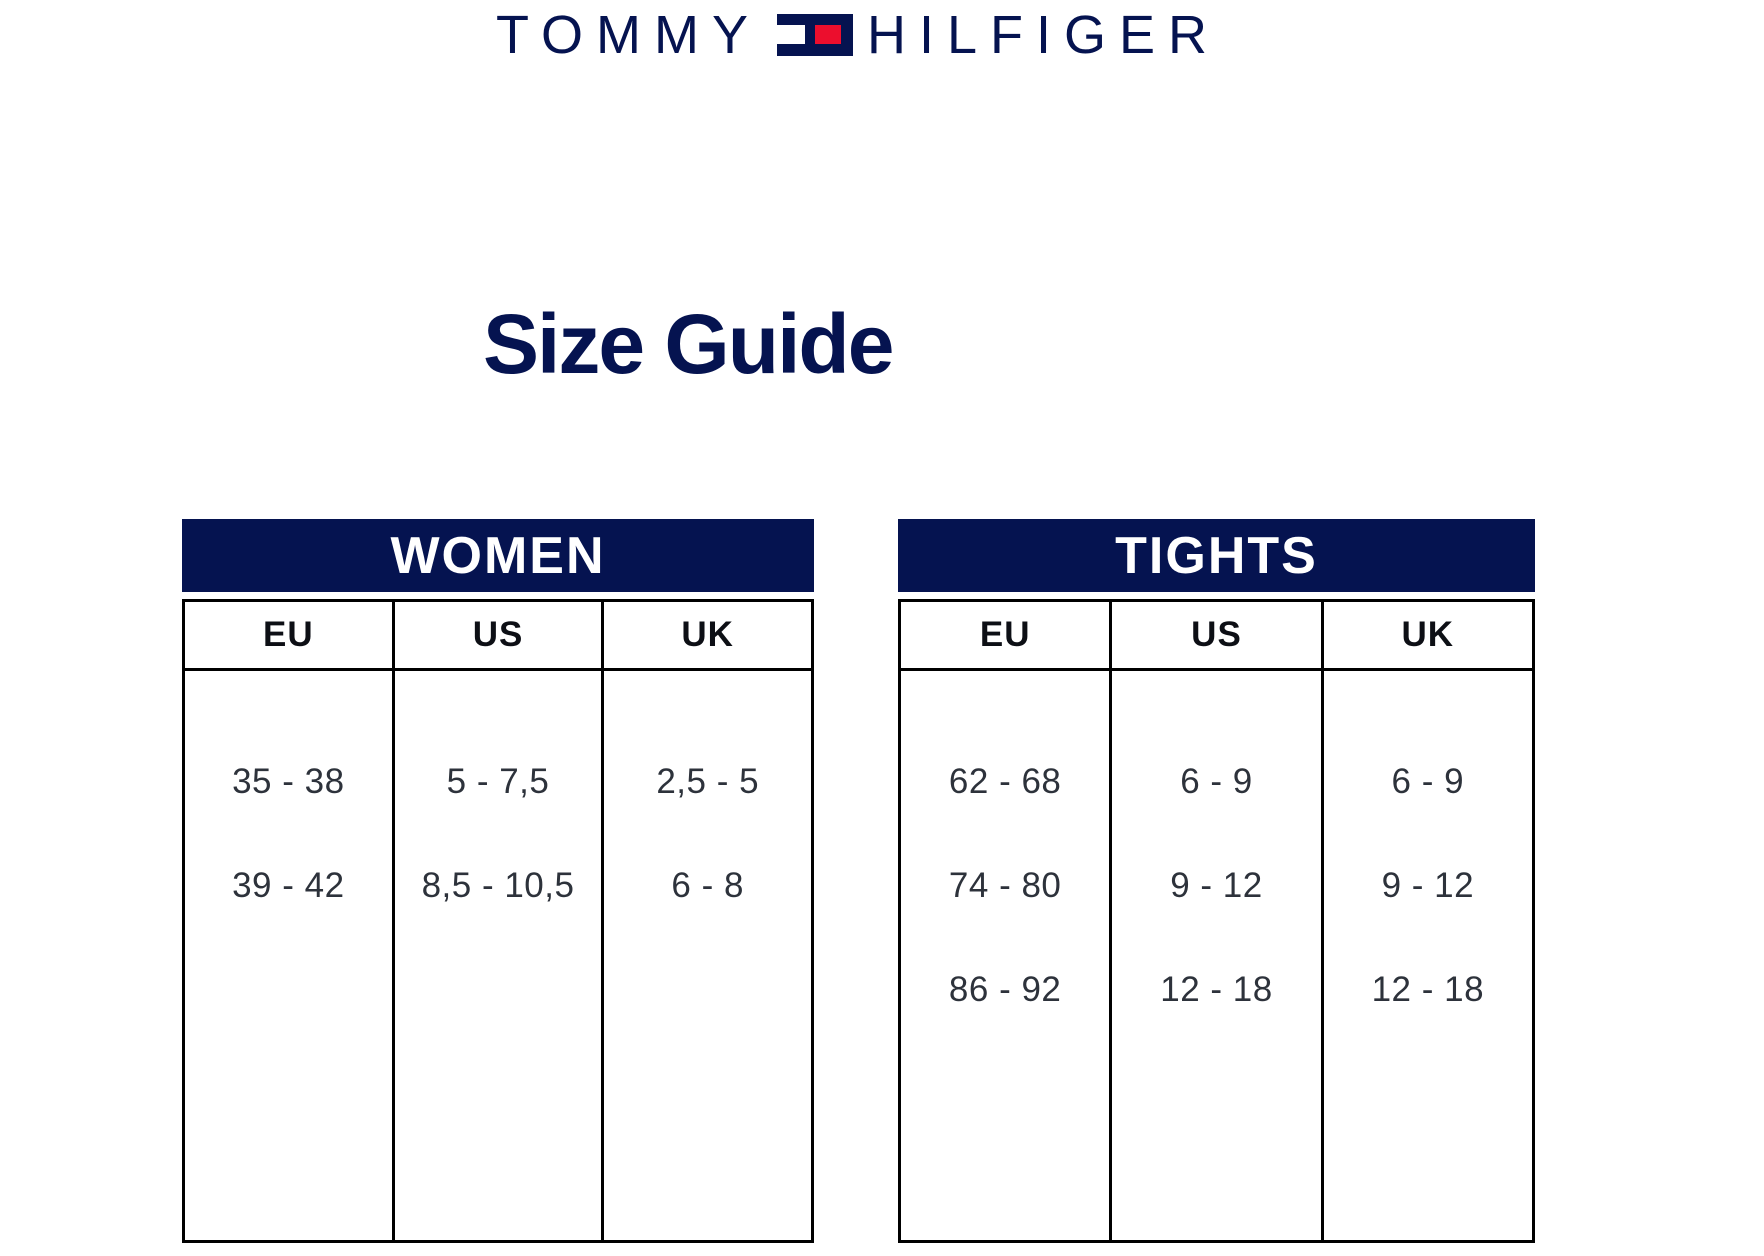  I want to click on women-us-values-column: 5 - 7,5 8,5 - 10,5, so click(496, 955).